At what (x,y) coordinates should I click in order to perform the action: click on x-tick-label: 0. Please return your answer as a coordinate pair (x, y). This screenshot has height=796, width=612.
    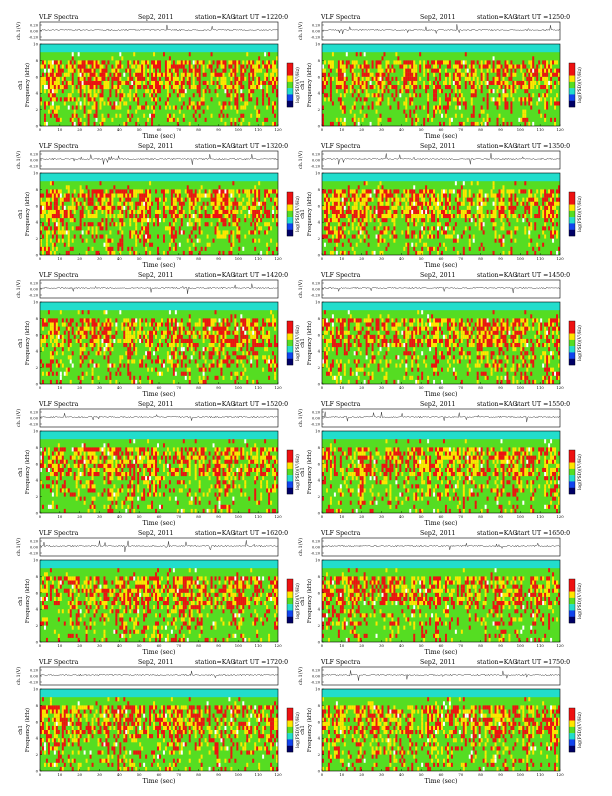
    Looking at the image, I should click on (322, 129).